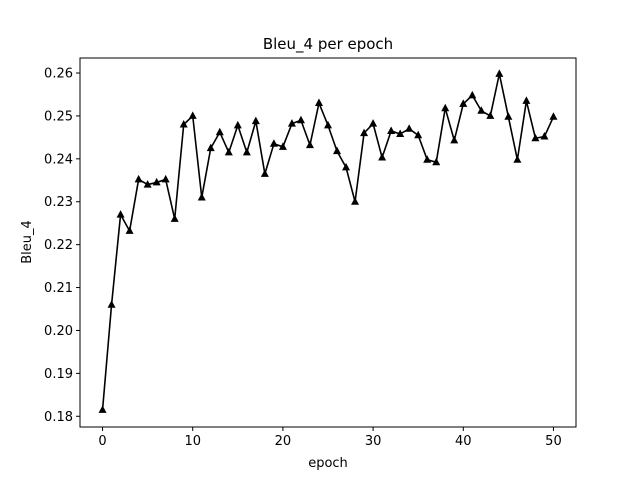  I want to click on y-axis: 0.18 0.19 0.20 0.21 0.22 0.23 0.24 0.25 0.26, so click(62, 246).